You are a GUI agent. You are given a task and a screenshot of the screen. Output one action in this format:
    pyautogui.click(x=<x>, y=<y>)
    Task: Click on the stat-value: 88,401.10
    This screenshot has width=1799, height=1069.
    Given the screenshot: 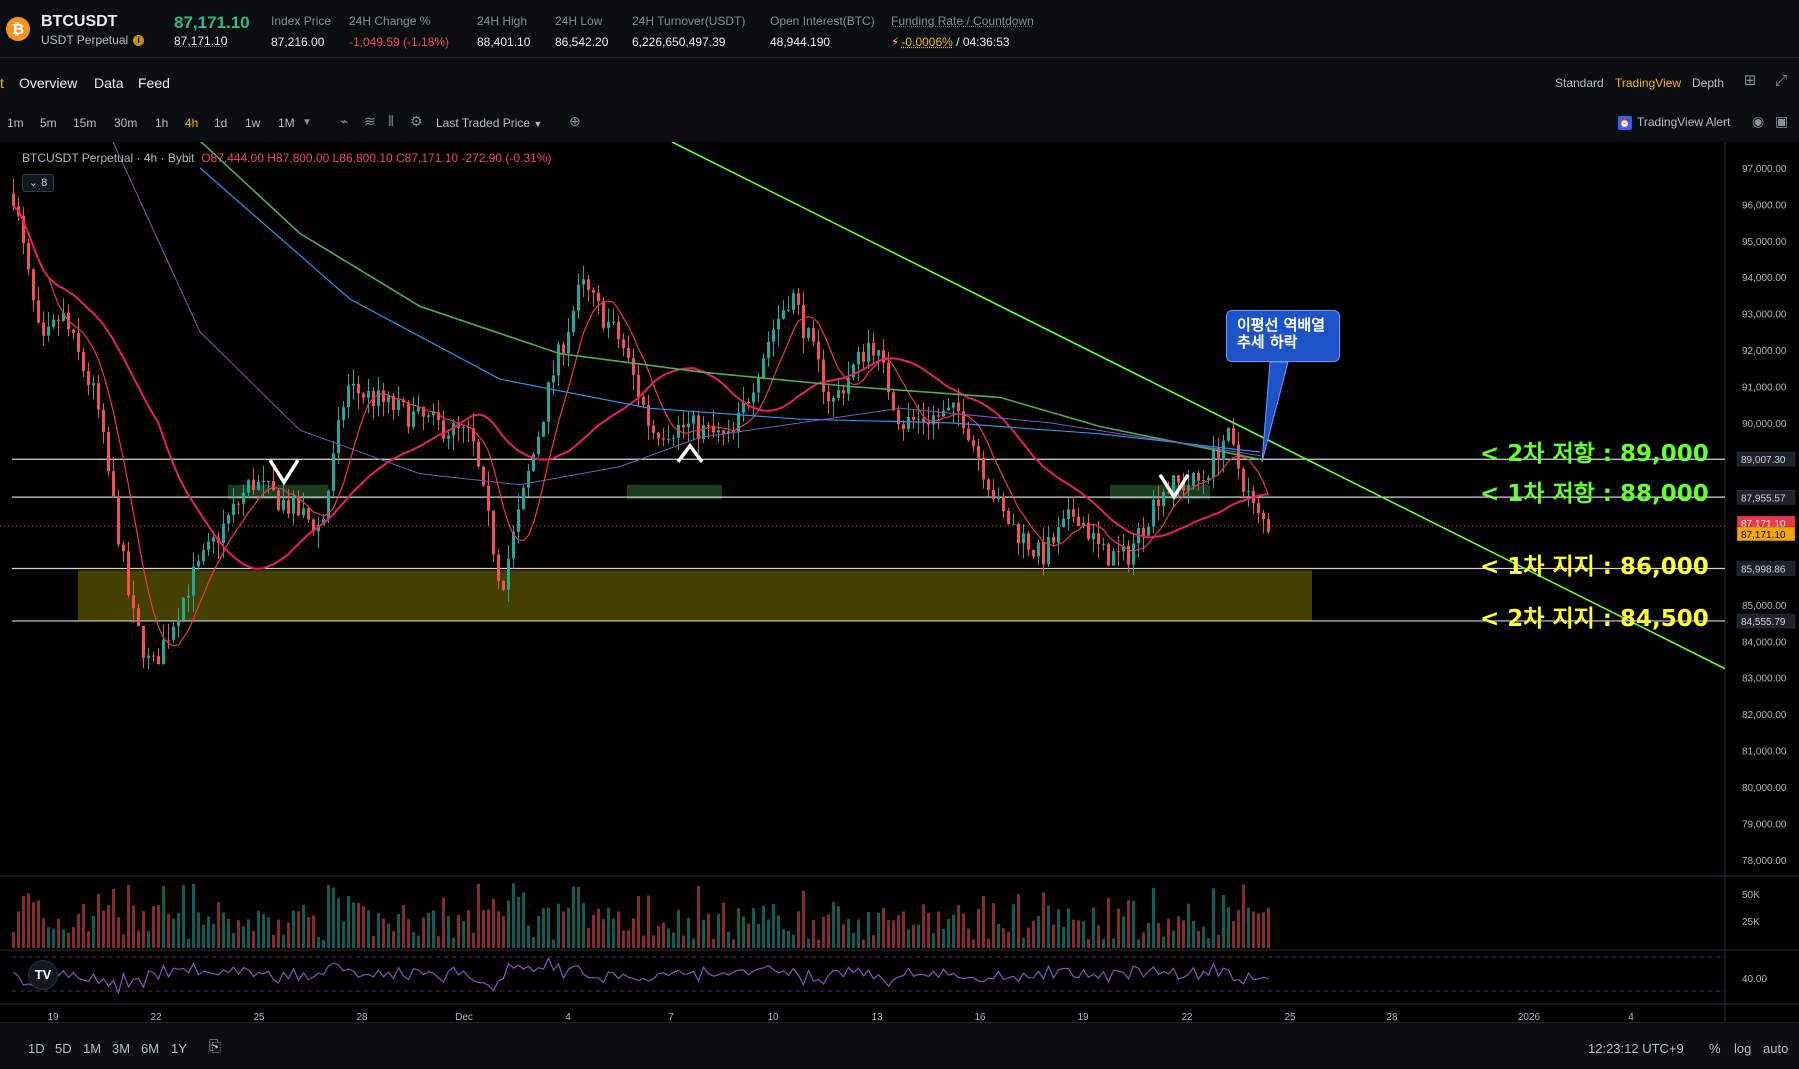 What is the action you would take?
    pyautogui.click(x=504, y=42)
    